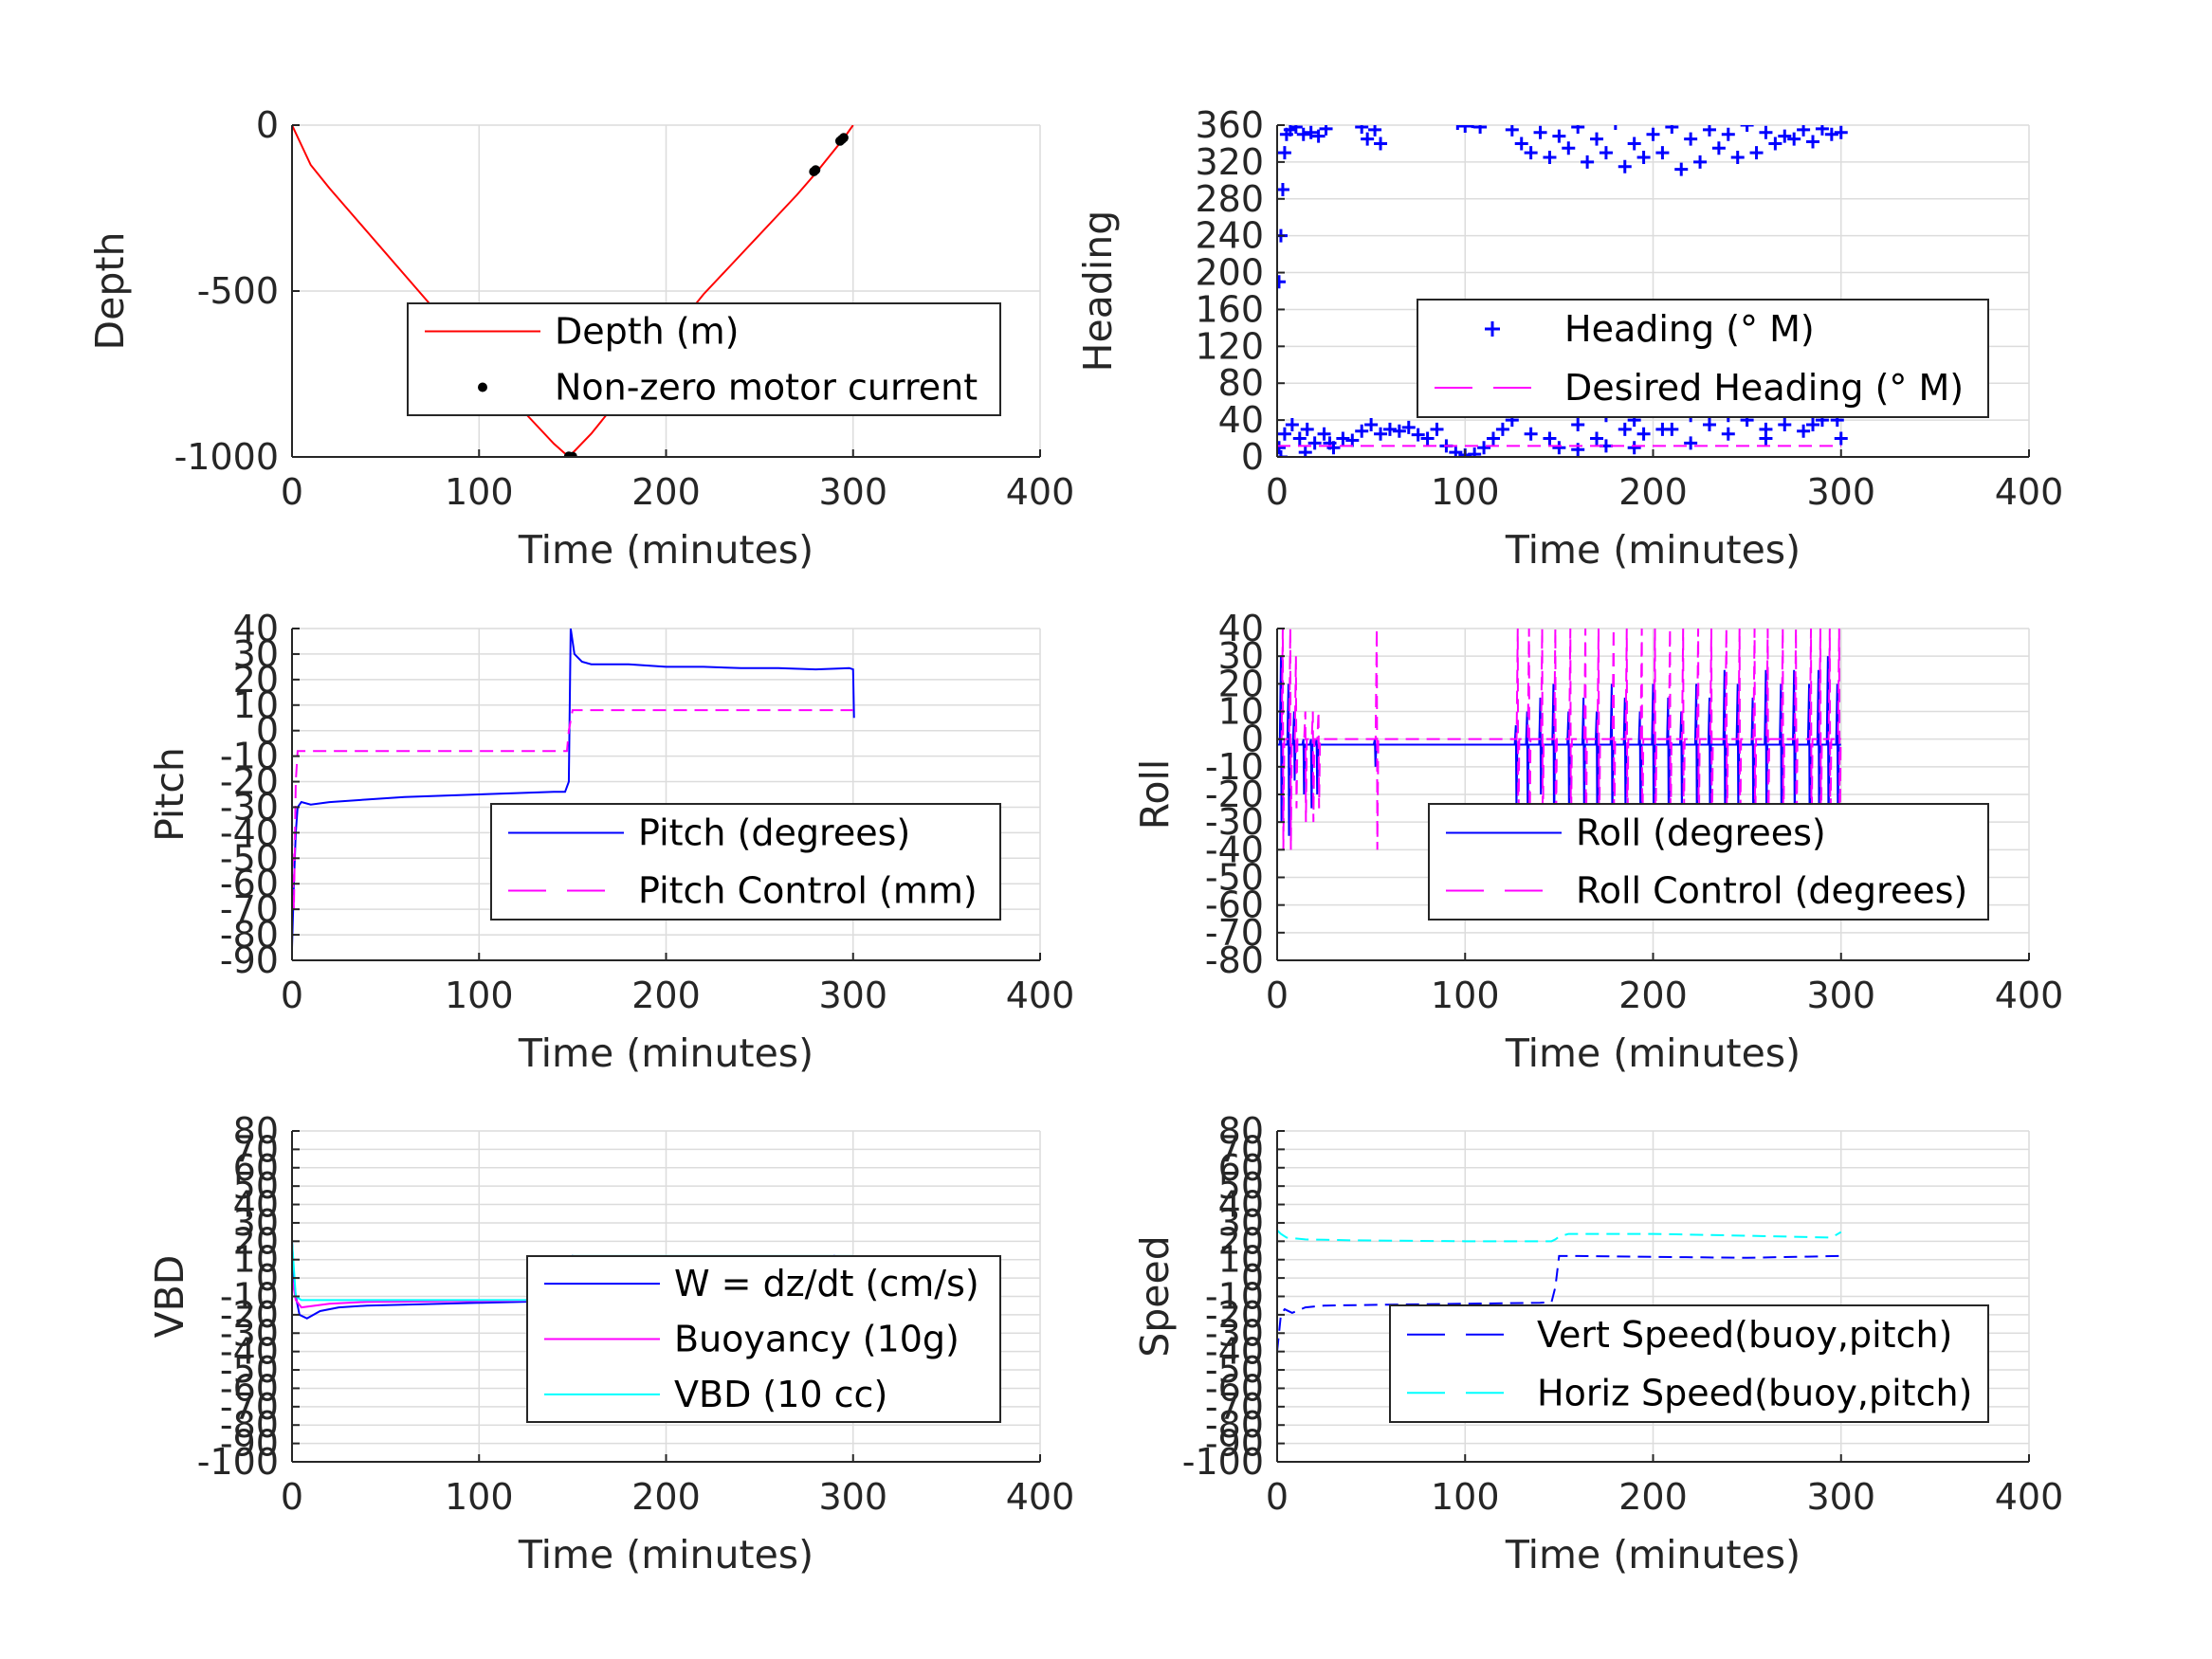  I want to click on speed-y-tick-label: 80, so click(1241, 1131).